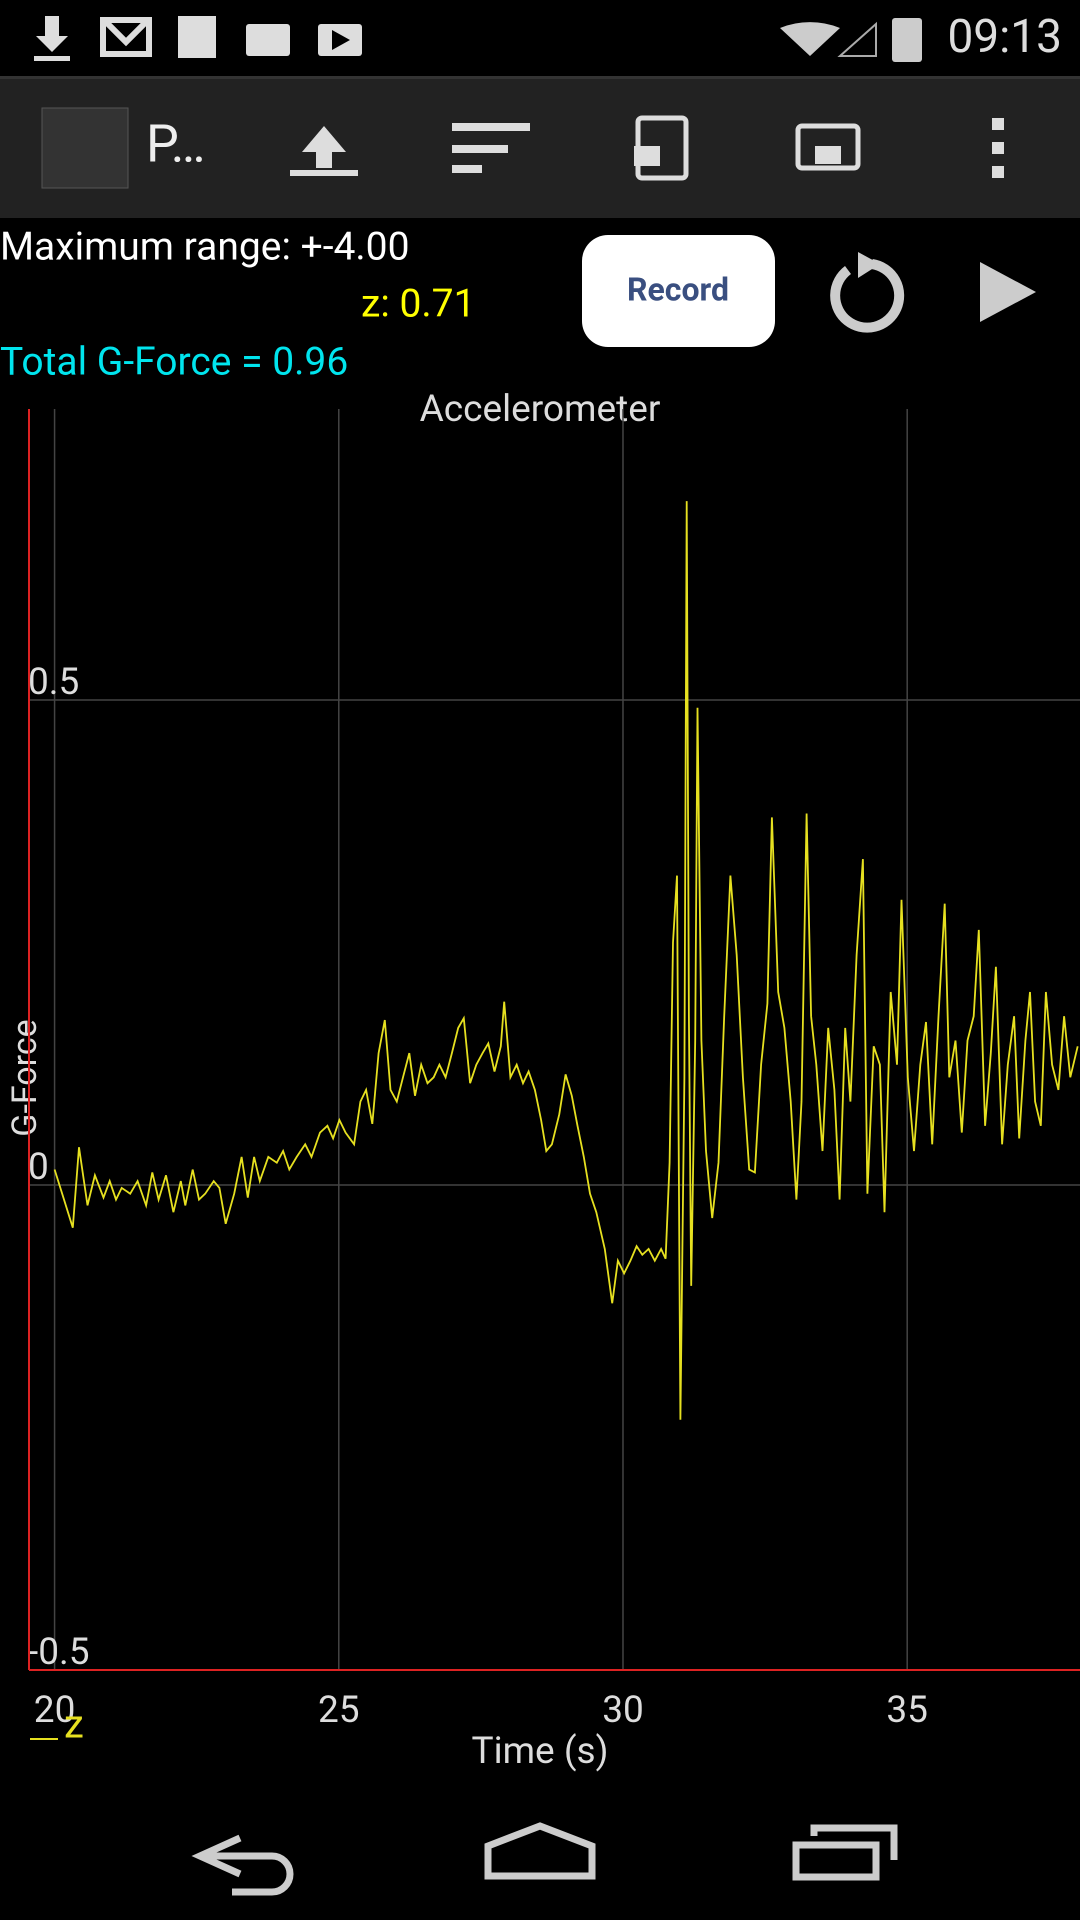  What do you see at coordinates (851, 40) in the screenshot?
I see `system-icons` at bounding box center [851, 40].